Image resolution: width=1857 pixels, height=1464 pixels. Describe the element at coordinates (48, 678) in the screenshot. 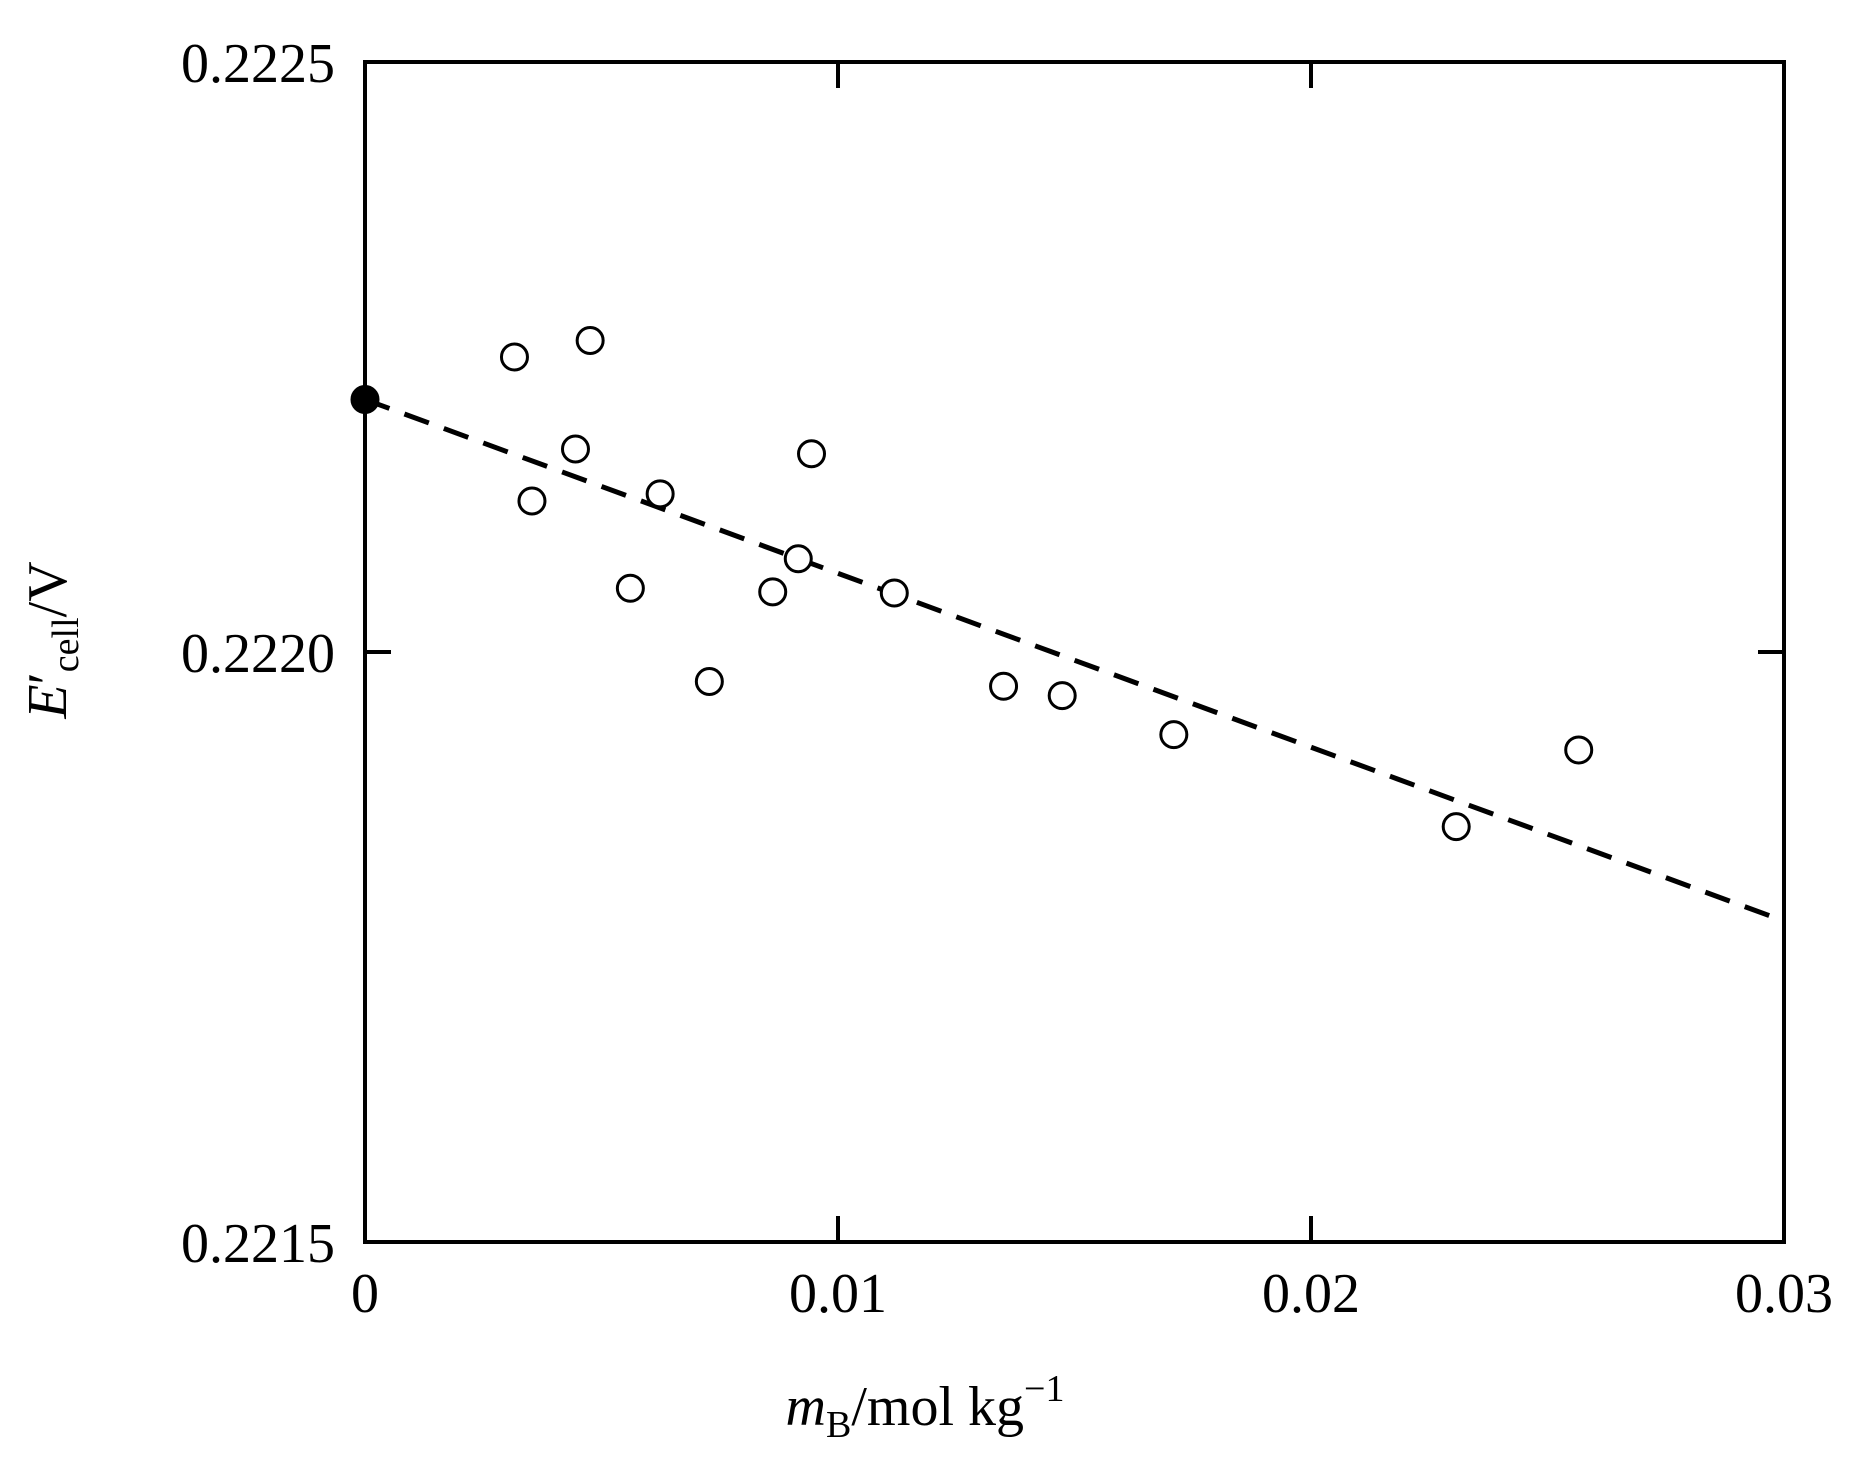

I see `y-axis-prime: ′` at that location.